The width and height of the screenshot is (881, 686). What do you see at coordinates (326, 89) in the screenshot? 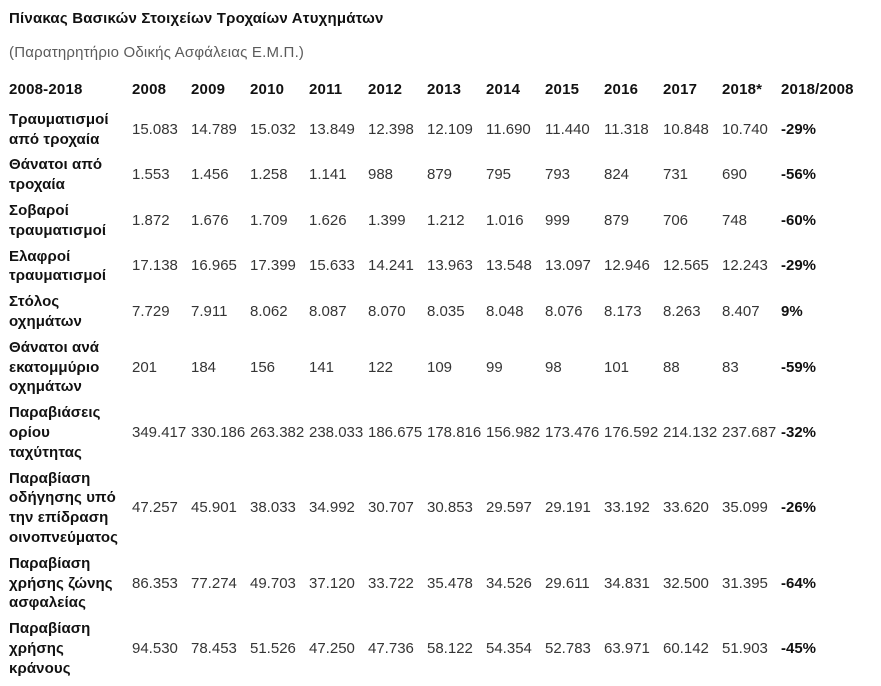
I see `column-header: 2011` at bounding box center [326, 89].